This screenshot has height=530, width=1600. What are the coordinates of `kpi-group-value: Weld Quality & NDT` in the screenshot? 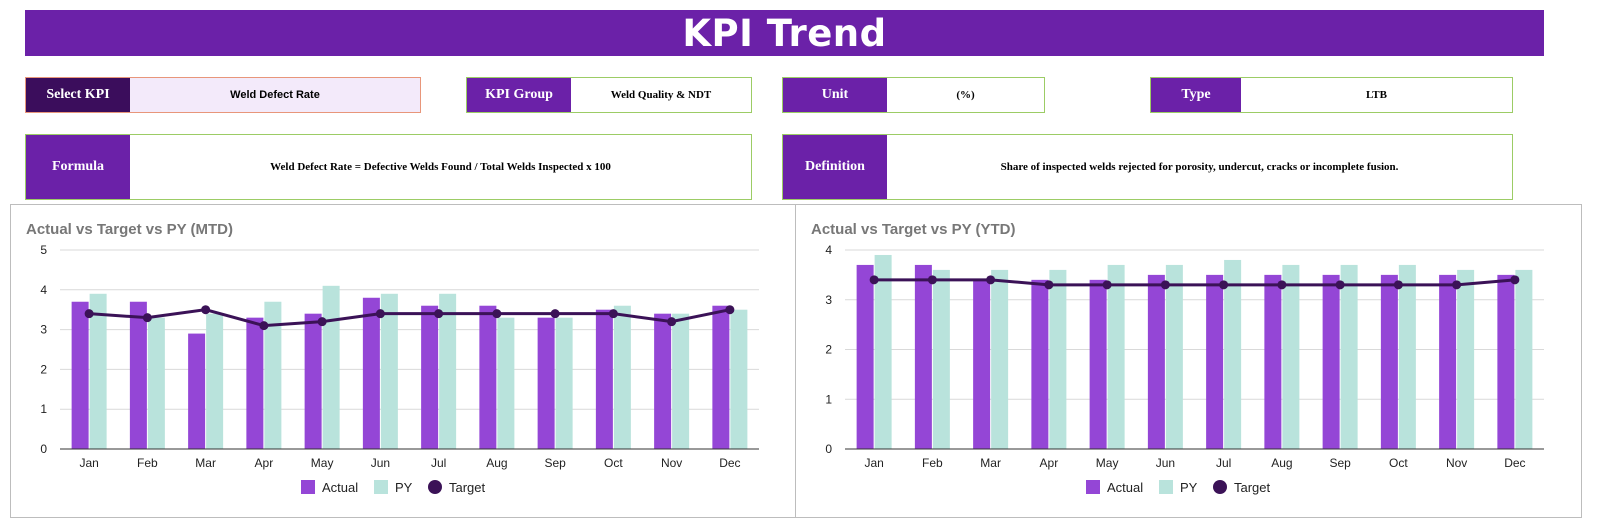 It's located at (661, 95).